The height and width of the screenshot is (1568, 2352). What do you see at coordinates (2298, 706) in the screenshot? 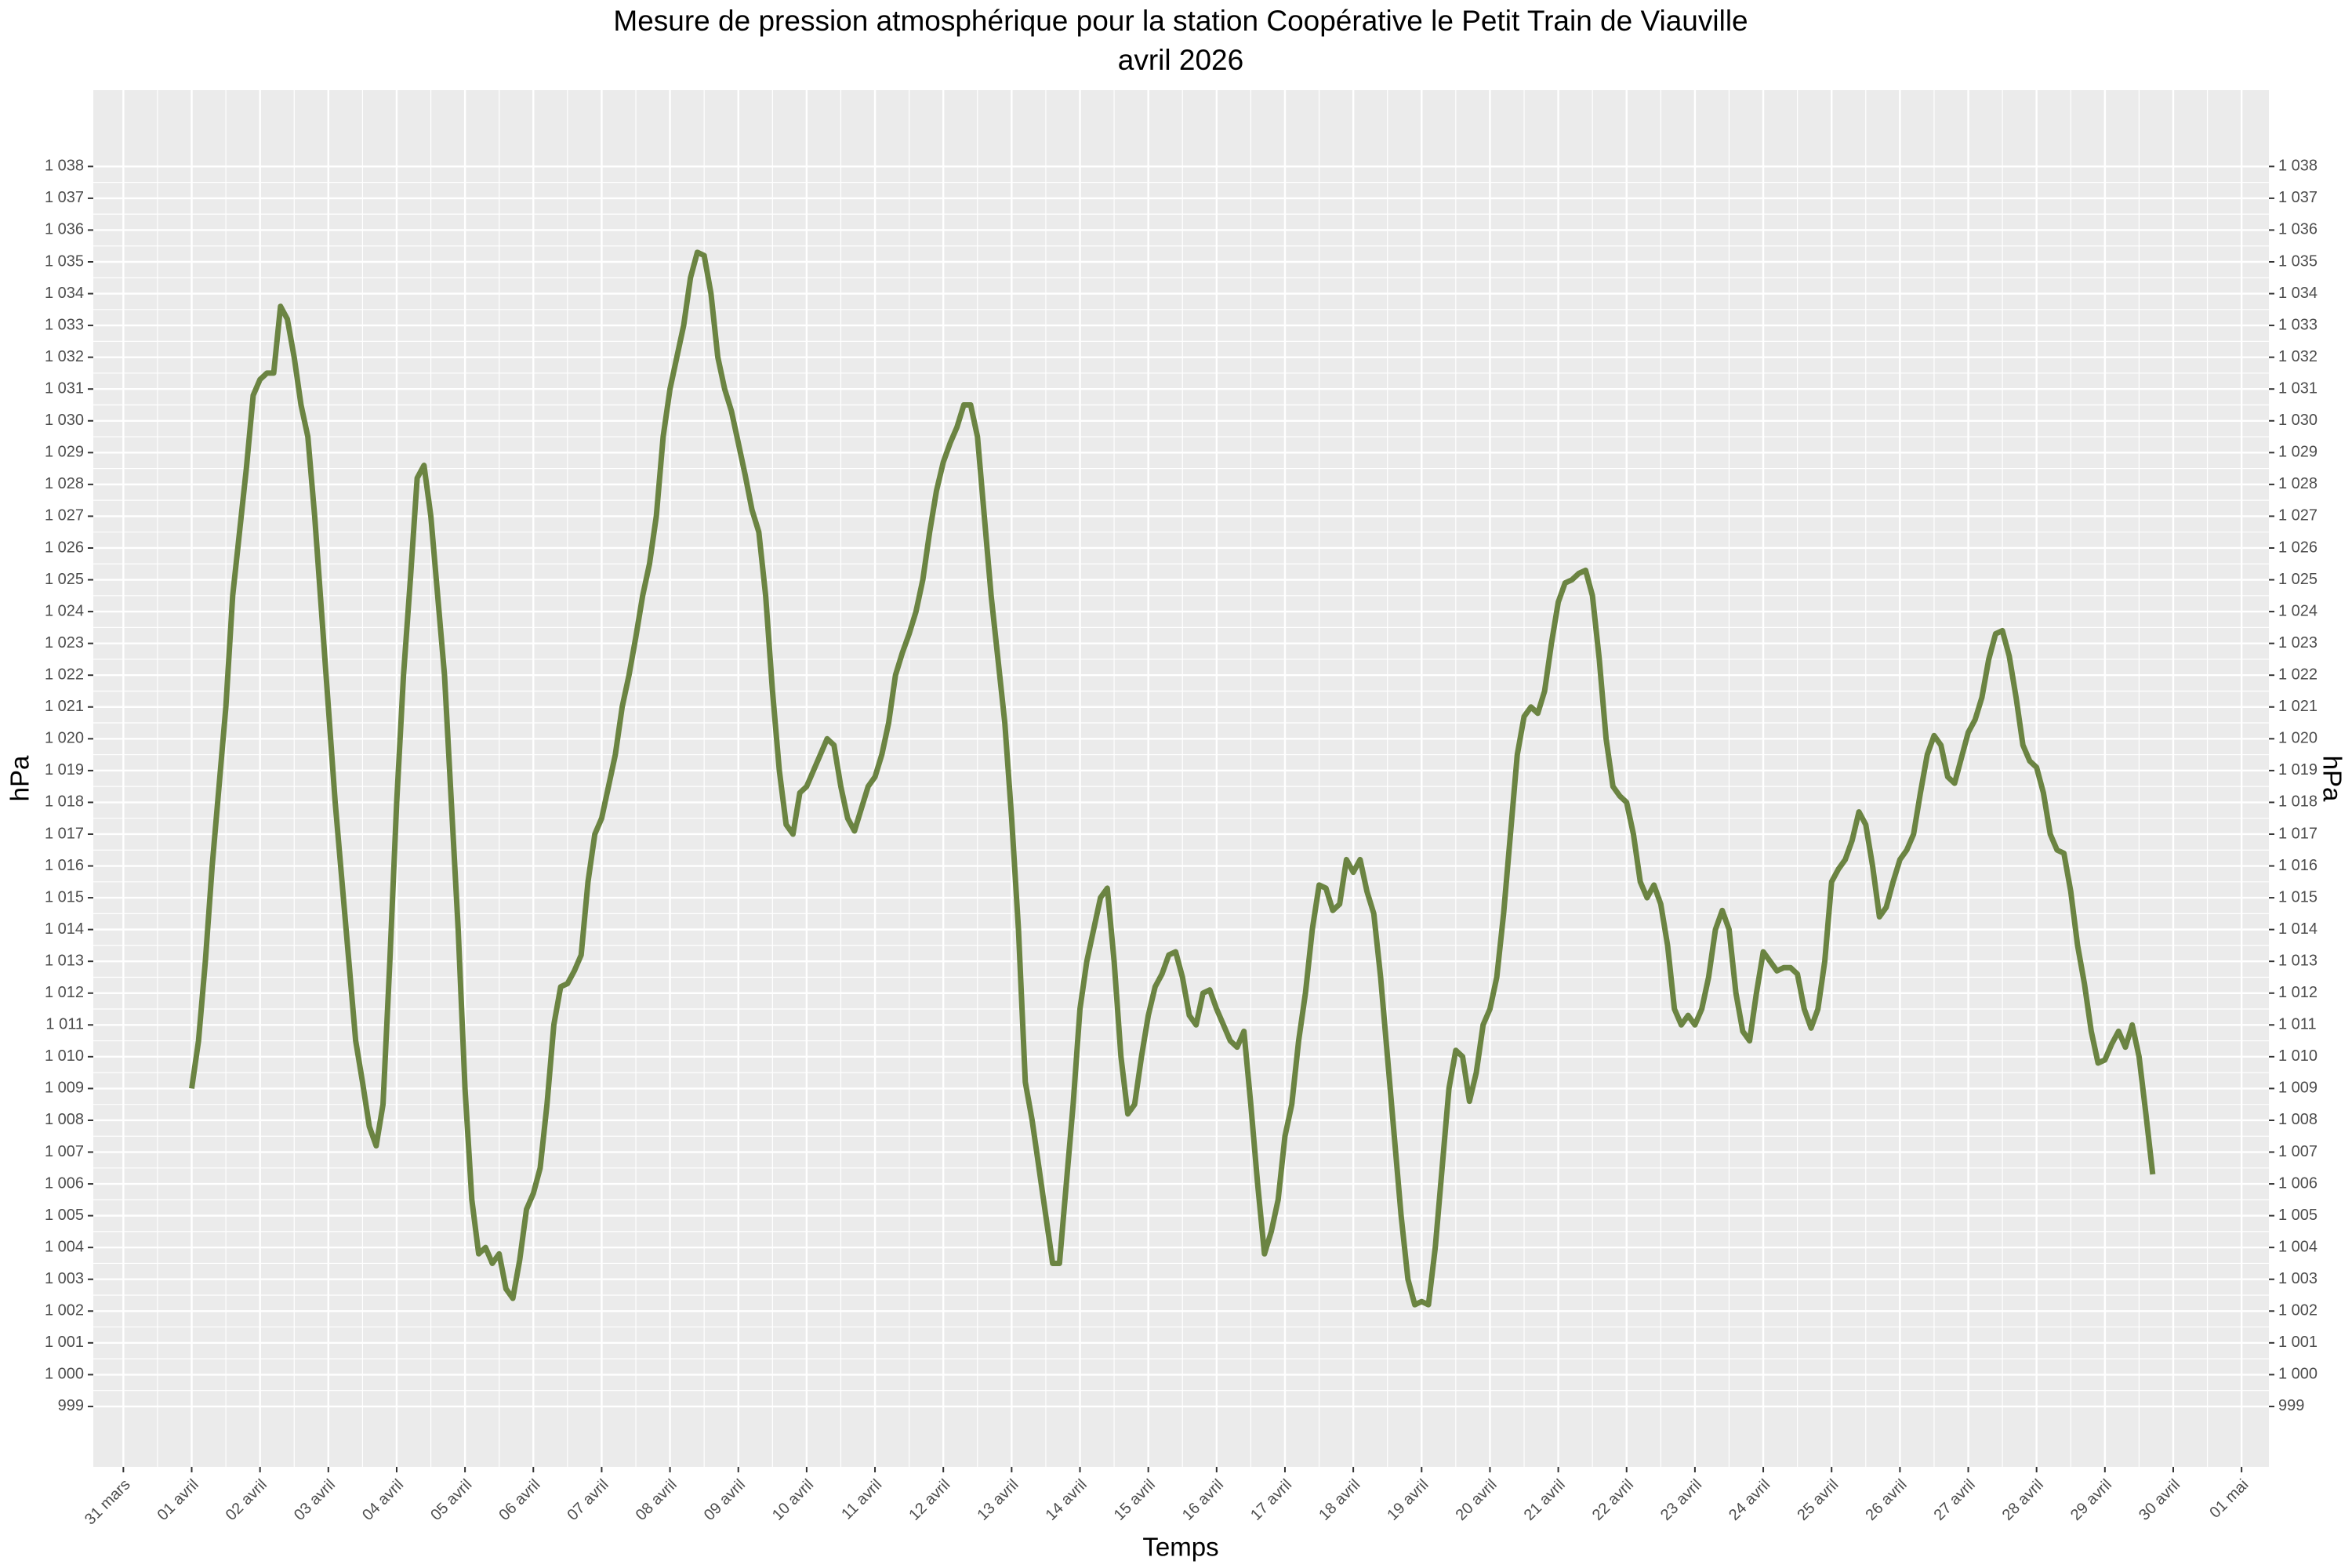
I see `y2-tick-label: 1 021` at bounding box center [2298, 706].